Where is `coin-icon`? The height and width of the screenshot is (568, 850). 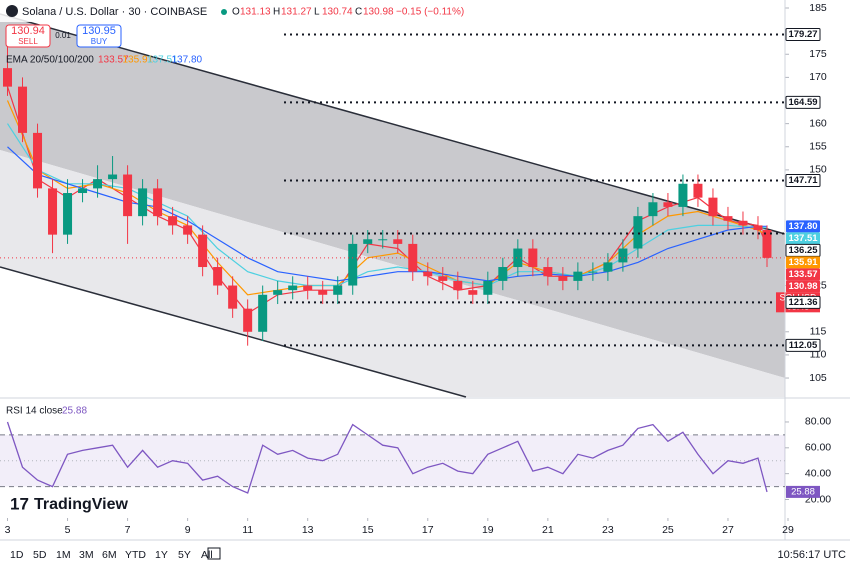
coin-icon is located at coordinates (12, 11).